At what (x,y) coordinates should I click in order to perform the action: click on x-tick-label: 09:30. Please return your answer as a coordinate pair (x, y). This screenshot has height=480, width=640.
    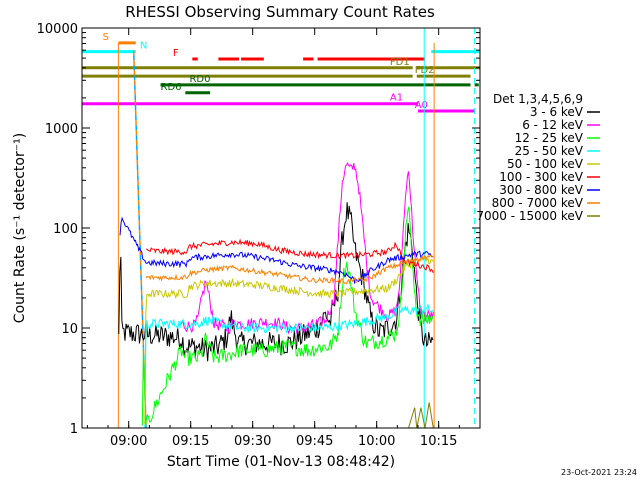
    Looking at the image, I should click on (252, 441).